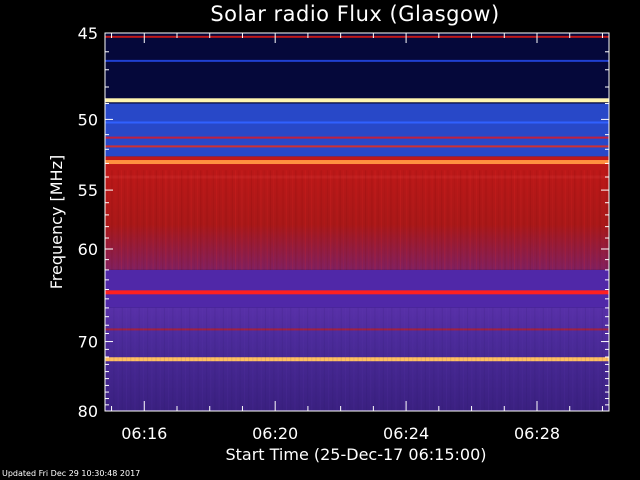 This screenshot has width=640, height=480. What do you see at coordinates (88, 342) in the screenshot?
I see `y-tick-label: 70` at bounding box center [88, 342].